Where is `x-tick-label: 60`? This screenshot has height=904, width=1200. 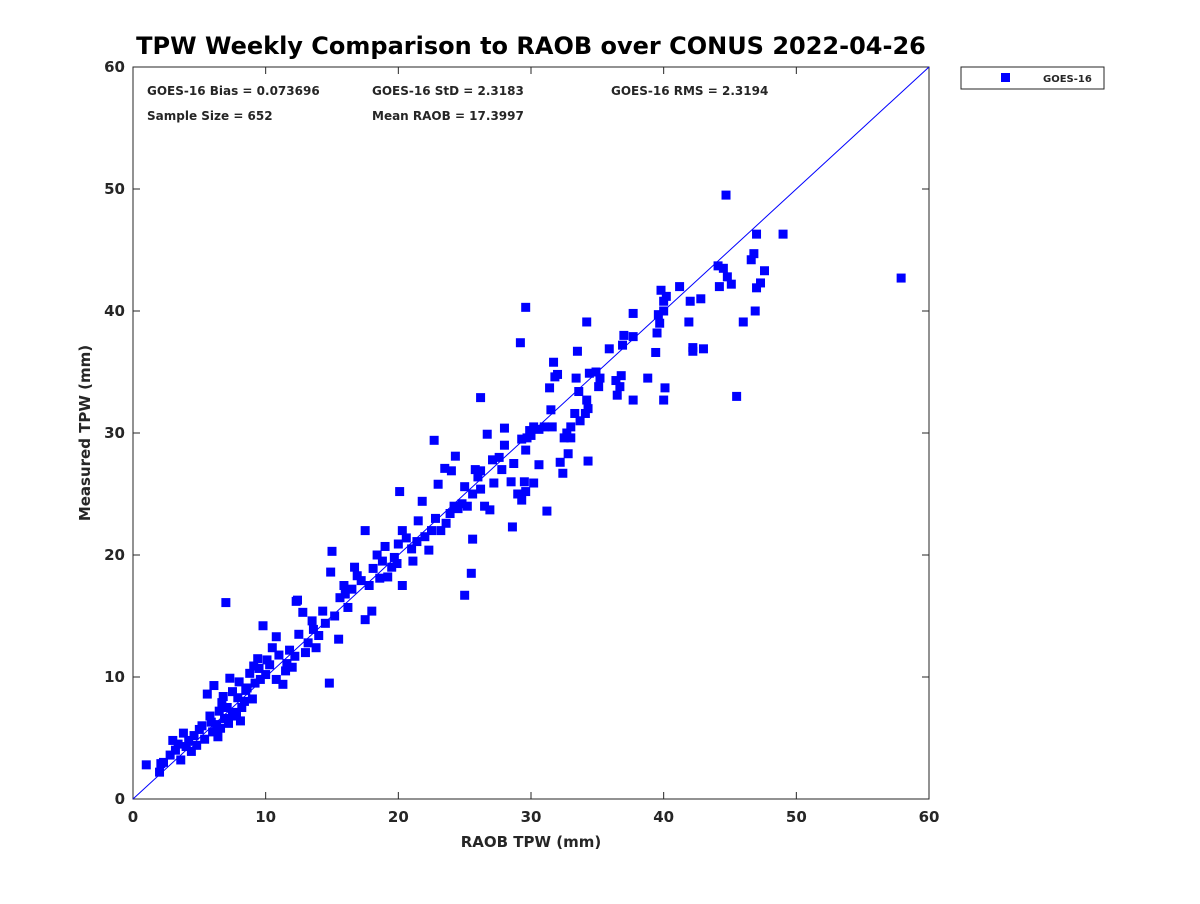
x-tick-label: 60 is located at coordinates (929, 817).